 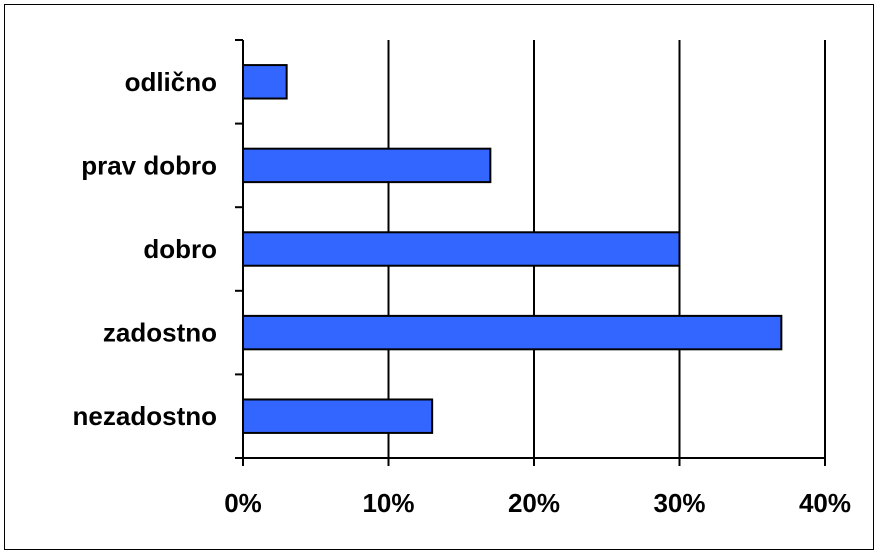 I want to click on x-tick-label: 0%, so click(x=243, y=503).